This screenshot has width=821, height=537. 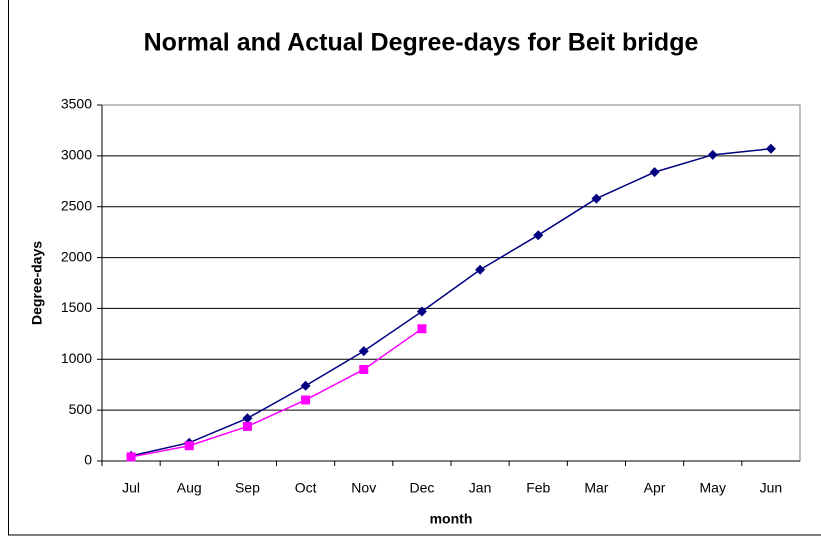 What do you see at coordinates (37, 283) in the screenshot?
I see `y-axis-label: Degree-days` at bounding box center [37, 283].